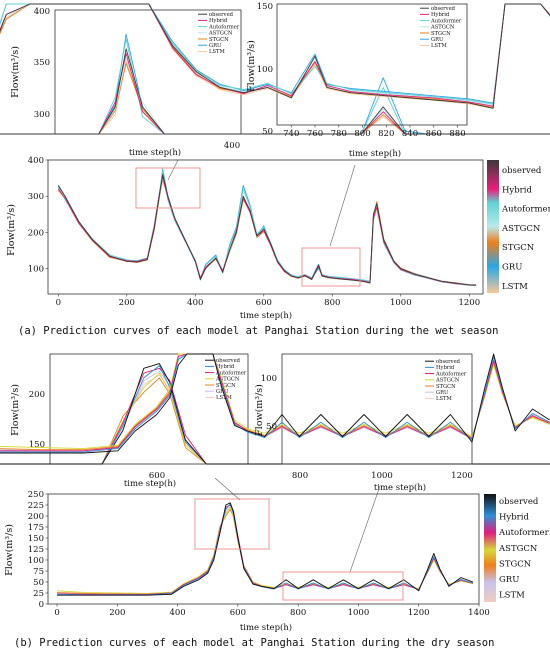 This screenshot has height=656, width=550. What do you see at coordinates (266, 627) in the screenshot?
I see `main-xlabel: time step(h)` at bounding box center [266, 627].